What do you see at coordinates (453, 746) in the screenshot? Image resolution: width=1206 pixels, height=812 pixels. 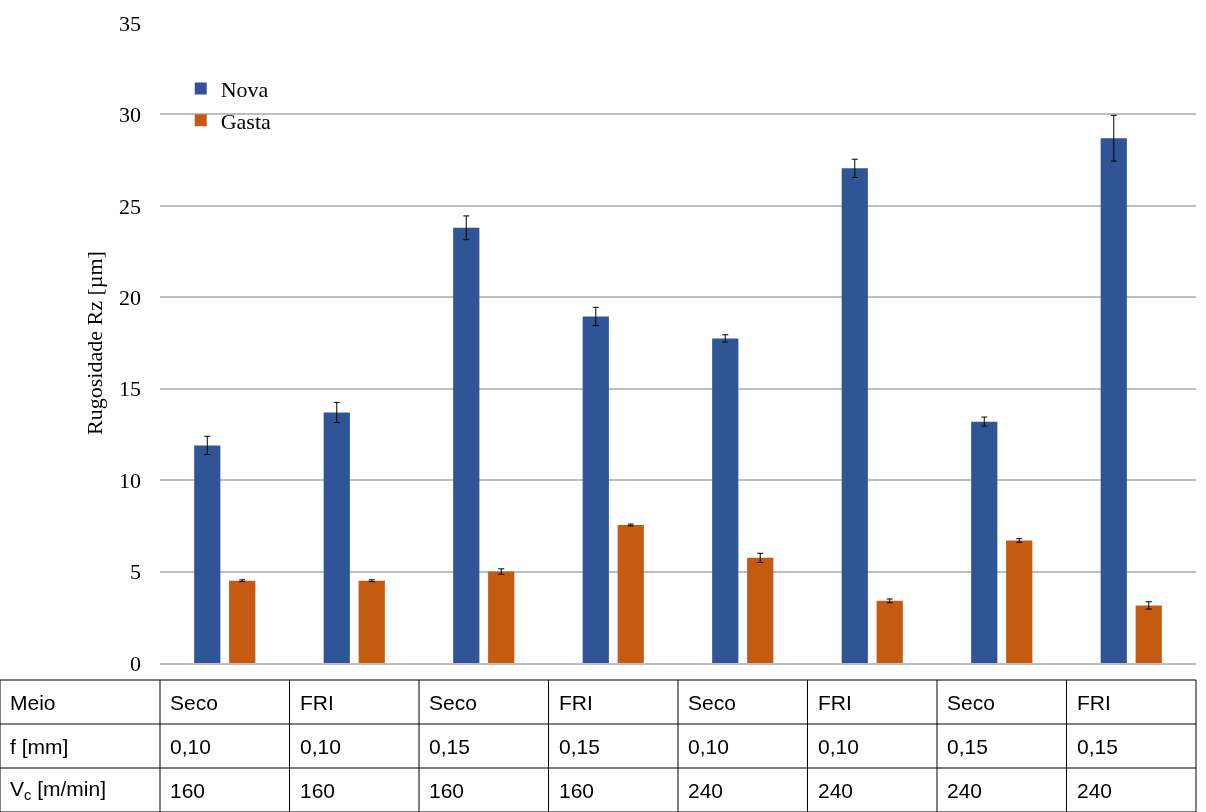 I see `x-tick-label: Seco 0,15 160` at bounding box center [453, 746].